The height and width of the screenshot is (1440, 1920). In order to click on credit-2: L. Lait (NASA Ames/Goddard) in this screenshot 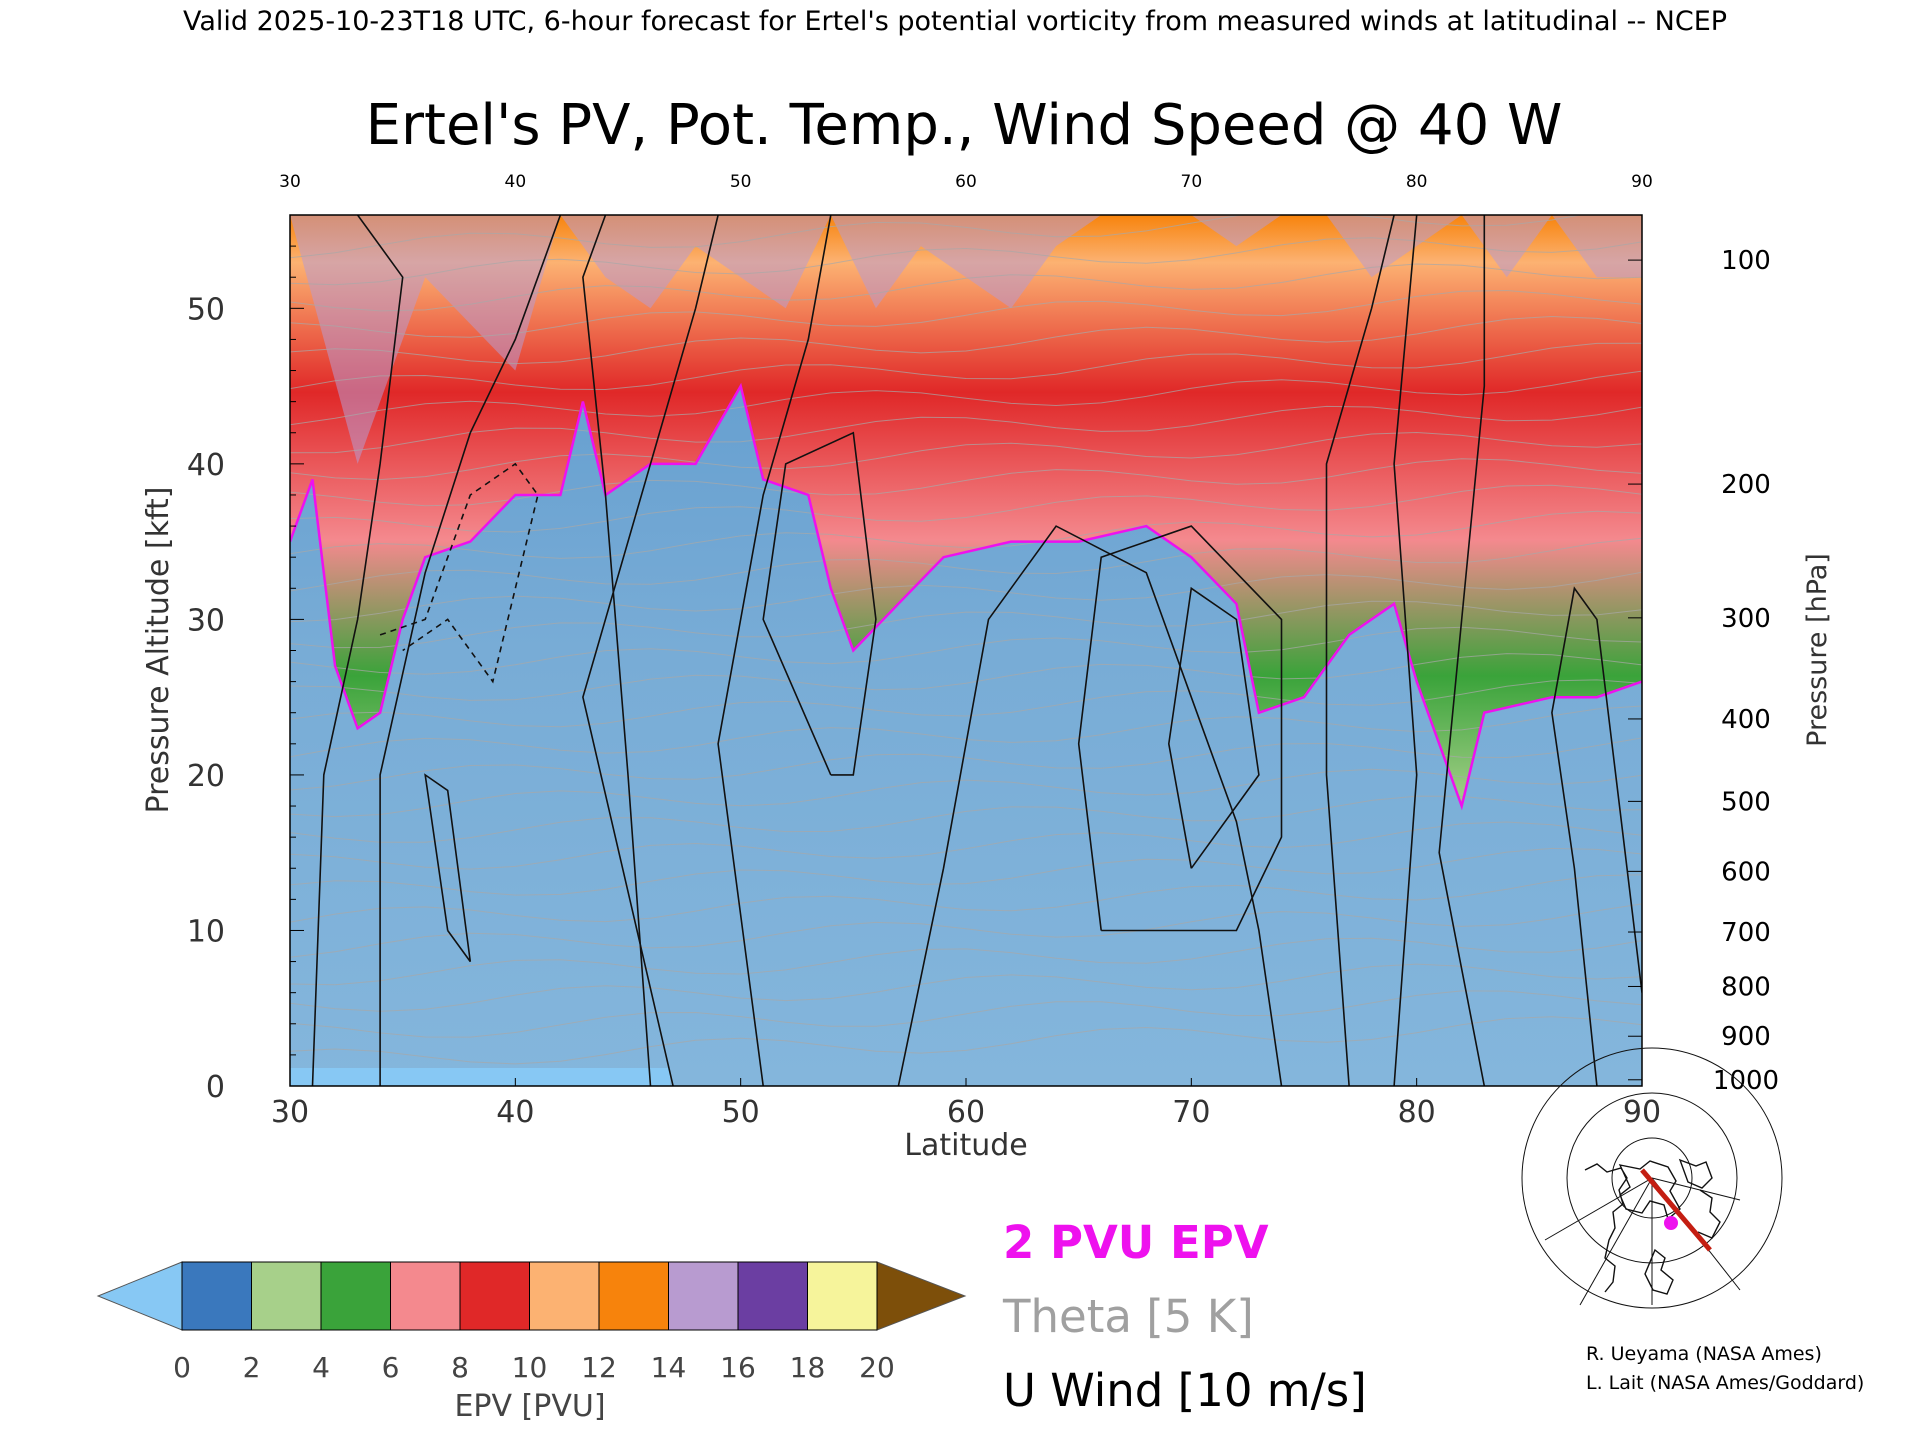, I will do `click(1725, 1383)`.